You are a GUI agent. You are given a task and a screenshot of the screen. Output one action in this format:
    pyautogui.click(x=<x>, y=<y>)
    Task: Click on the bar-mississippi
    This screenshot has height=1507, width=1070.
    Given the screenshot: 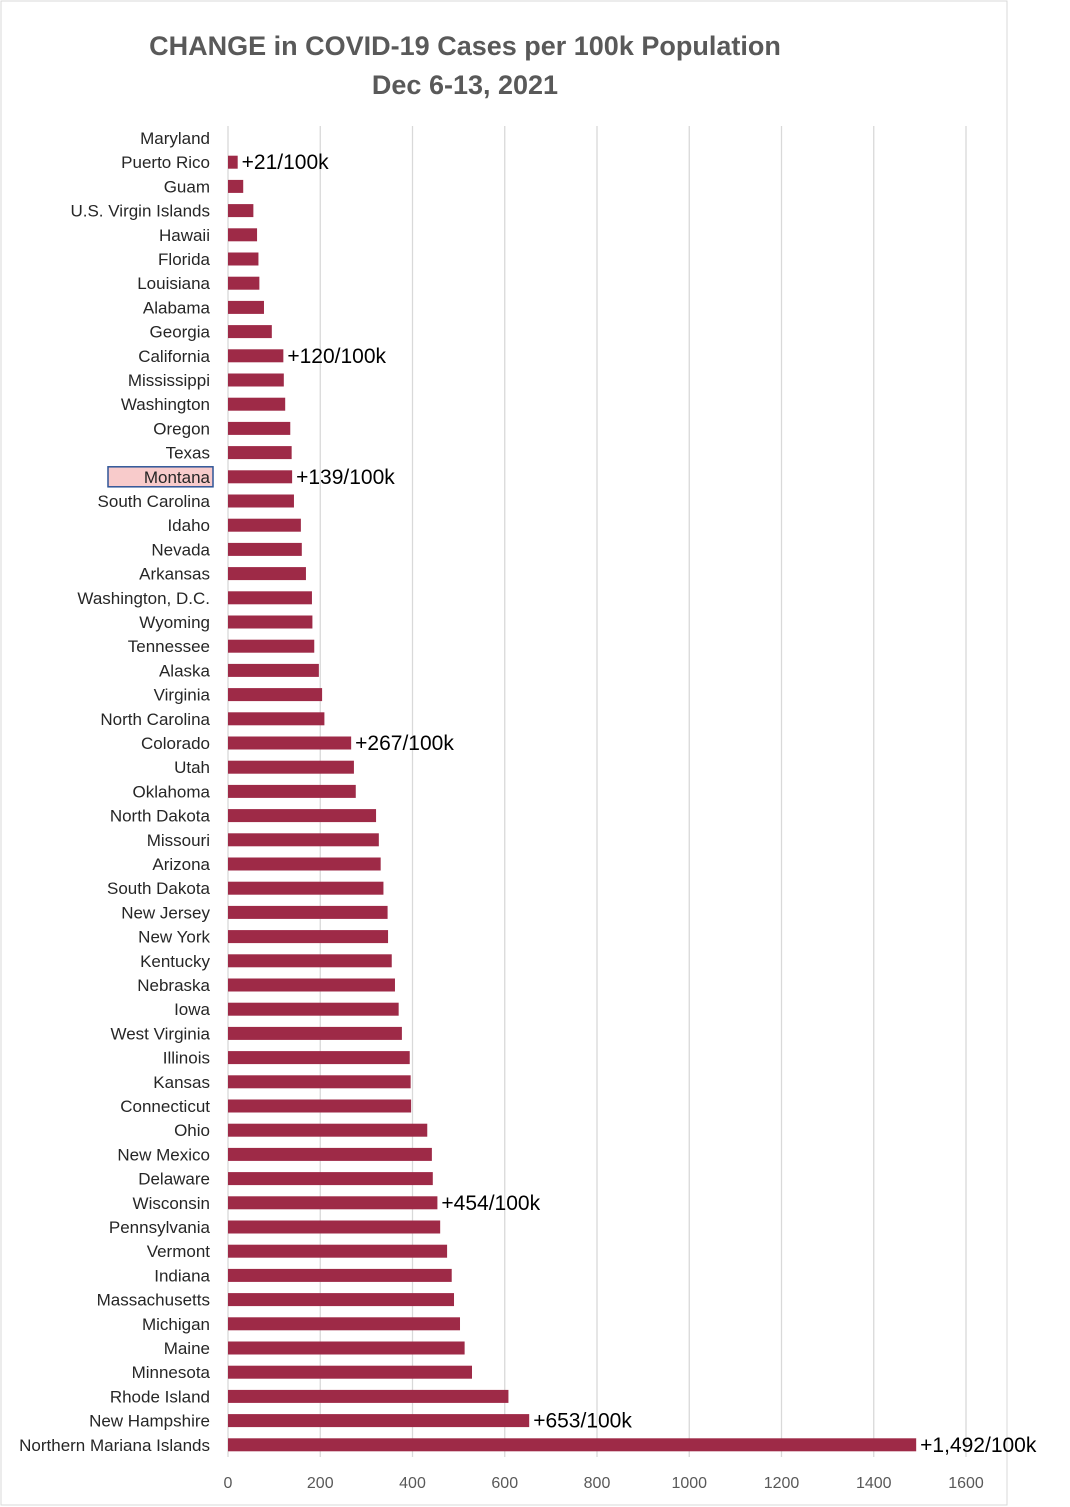 What is the action you would take?
    pyautogui.click(x=256, y=380)
    